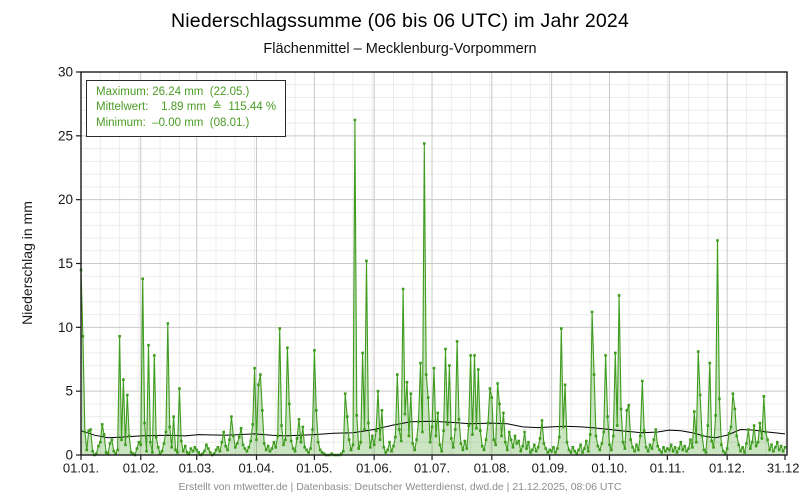 The width and height of the screenshot is (800, 500). Describe the element at coordinates (667, 468) in the screenshot. I see `x-tick-label: 01.11.` at that location.